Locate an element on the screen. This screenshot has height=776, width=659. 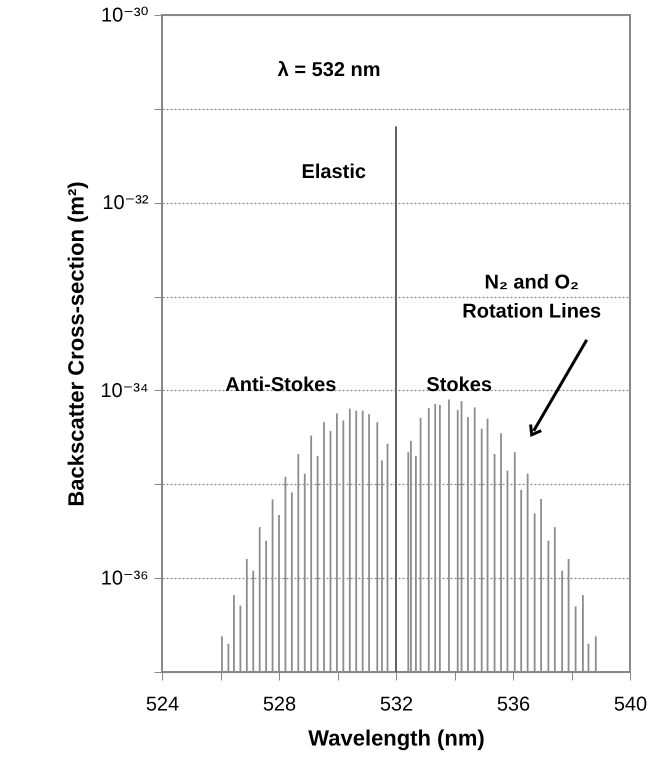
x-tick-label: 536 is located at coordinates (513, 705).